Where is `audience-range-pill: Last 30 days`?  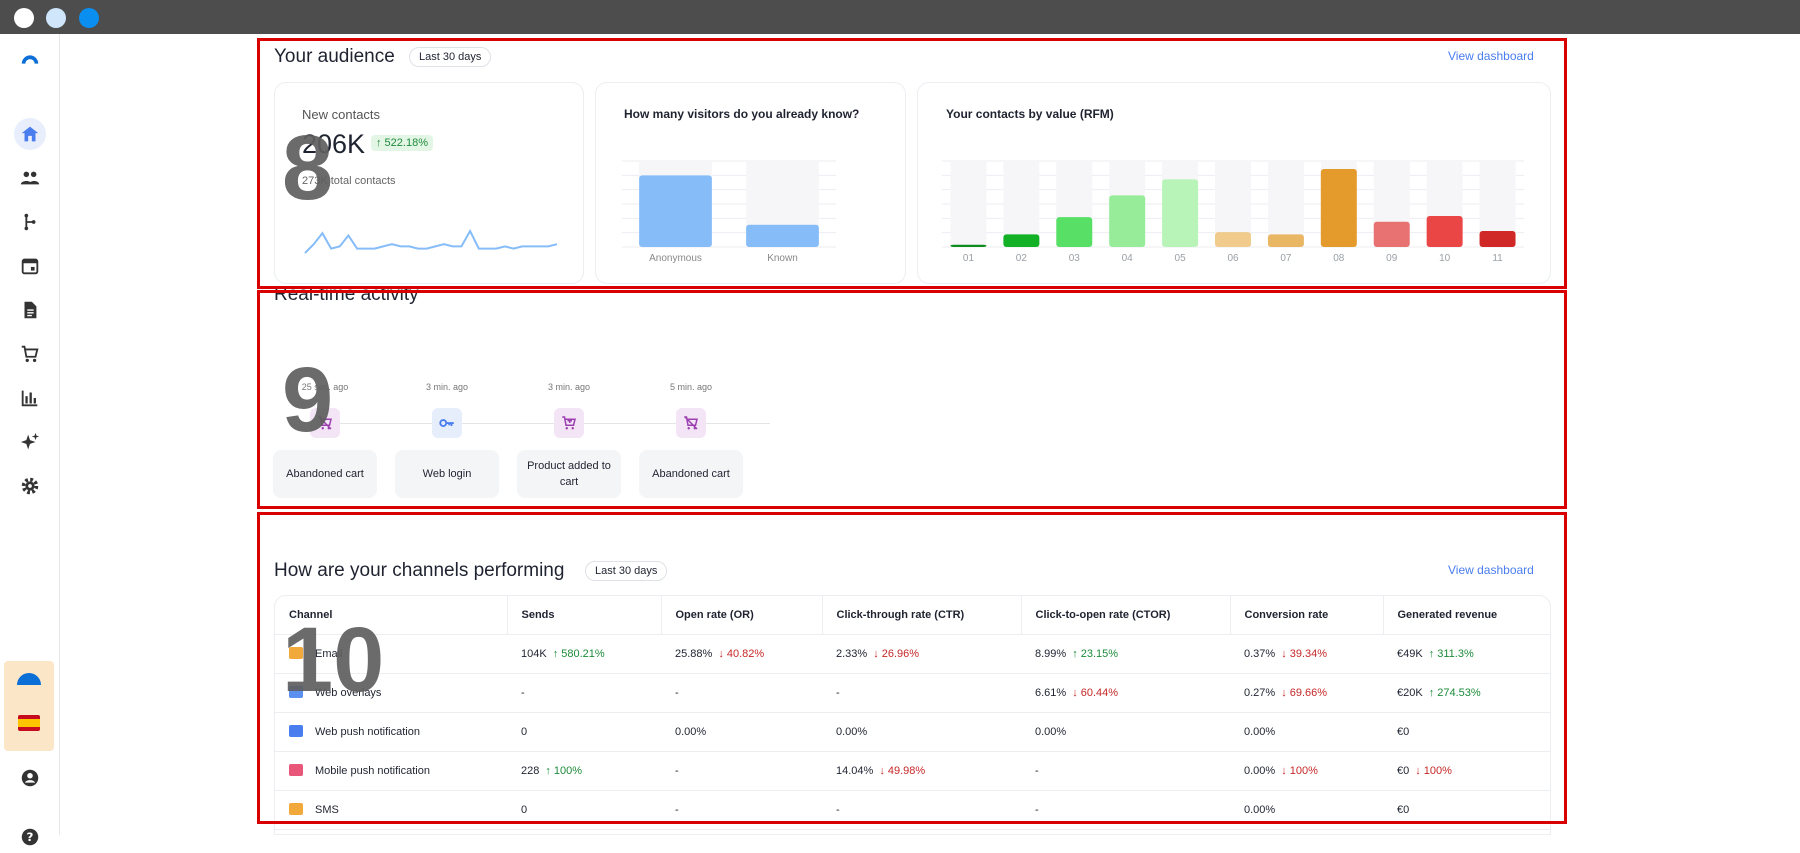
audience-range-pill: Last 30 days is located at coordinates (450, 57).